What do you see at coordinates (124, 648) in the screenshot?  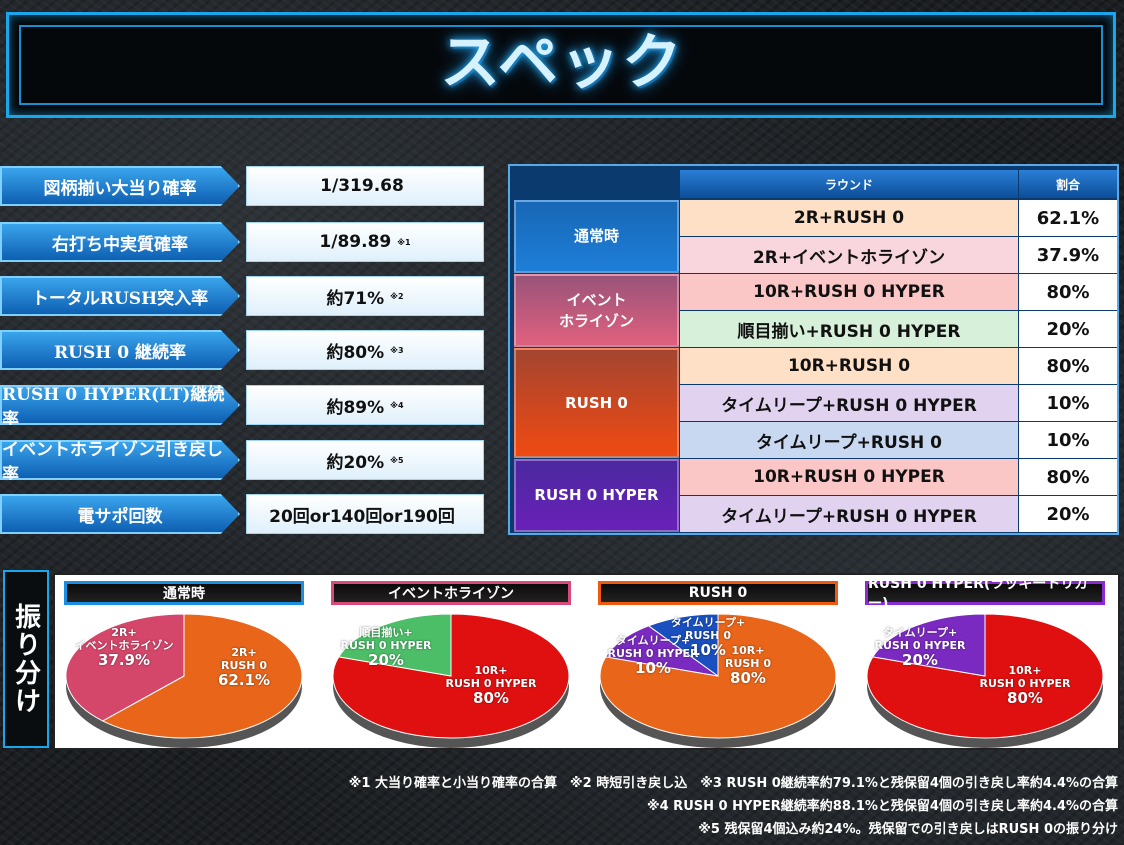 I see `pie-slice-label: 2R+ イベントホライゾン 37.9%` at bounding box center [124, 648].